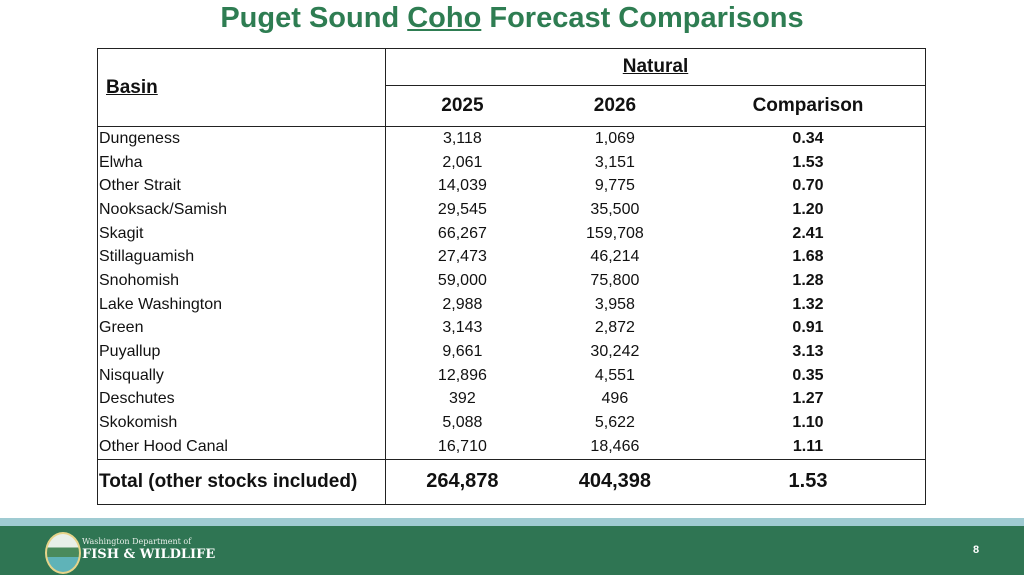 The width and height of the screenshot is (1024, 575). Describe the element at coordinates (241, 481) in the screenshot. I see `total-label: Total (other stocks included)` at that location.